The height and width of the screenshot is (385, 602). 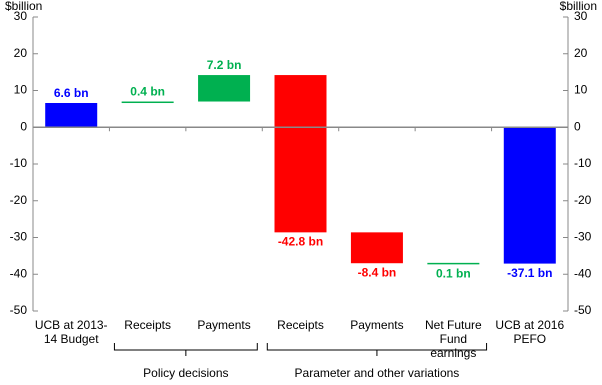 I want to click on value-label: 6.6 bn, so click(x=71, y=93).